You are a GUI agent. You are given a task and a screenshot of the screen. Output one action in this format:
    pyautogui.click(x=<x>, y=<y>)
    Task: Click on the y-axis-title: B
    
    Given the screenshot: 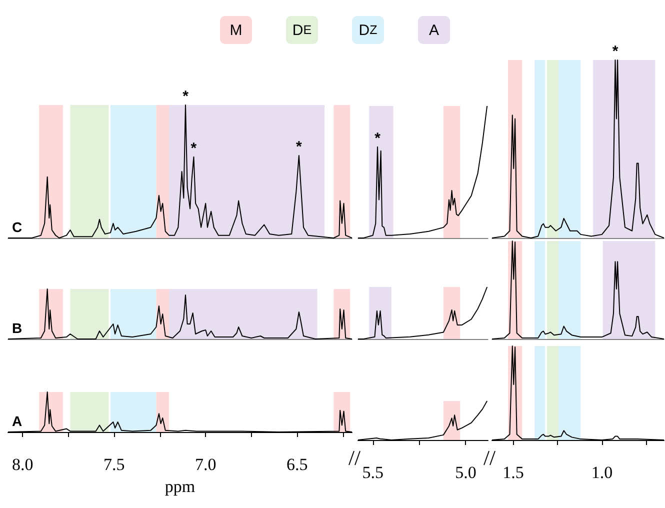 What is the action you would take?
    pyautogui.click(x=17, y=328)
    